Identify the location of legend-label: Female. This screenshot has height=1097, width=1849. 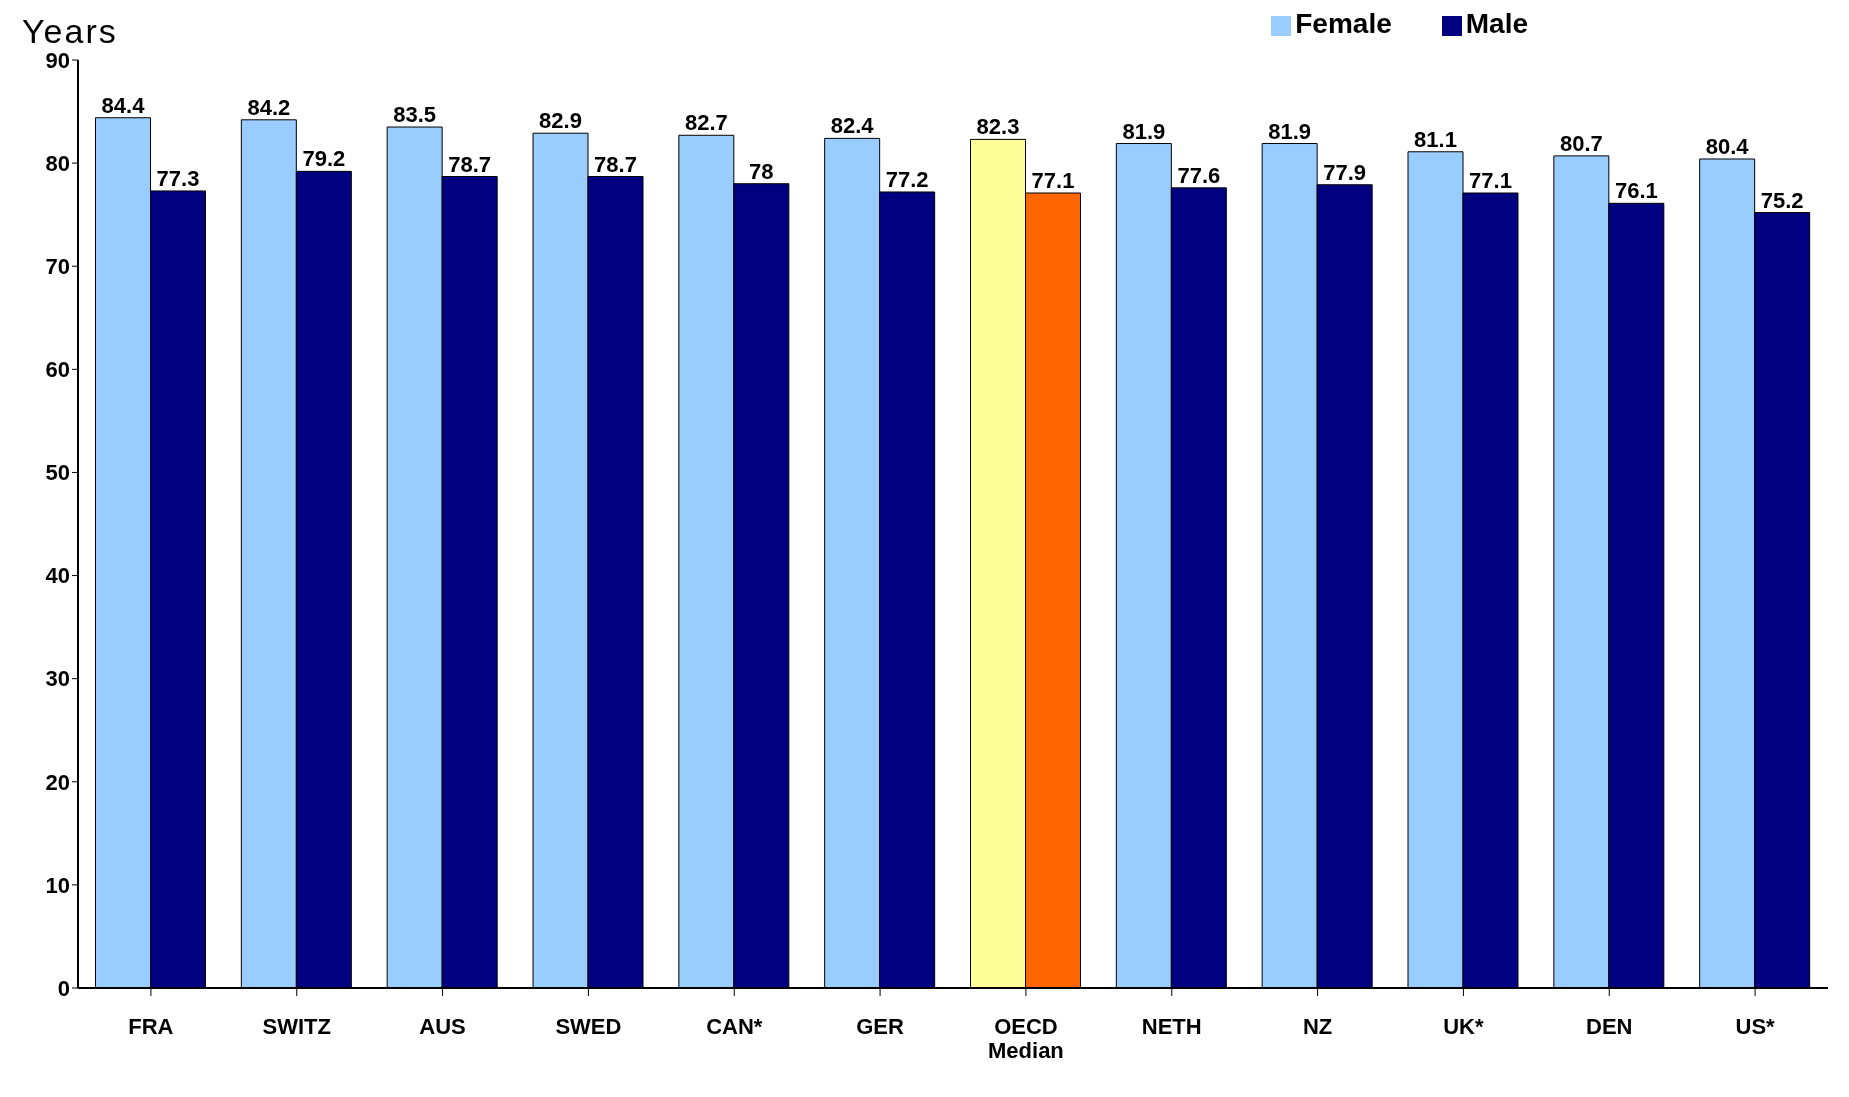
(1343, 23).